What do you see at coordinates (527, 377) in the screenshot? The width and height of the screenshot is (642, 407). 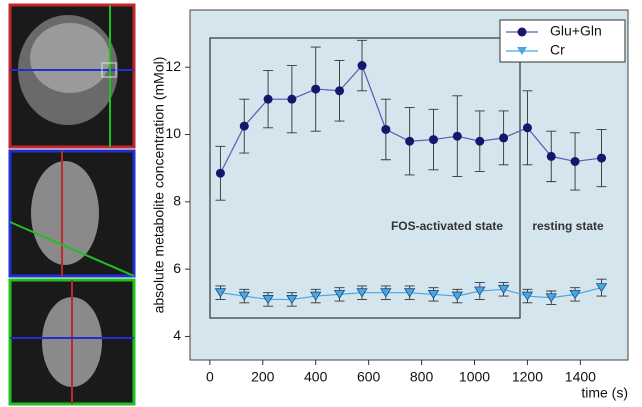 I see `x-tick-label: 1200` at bounding box center [527, 377].